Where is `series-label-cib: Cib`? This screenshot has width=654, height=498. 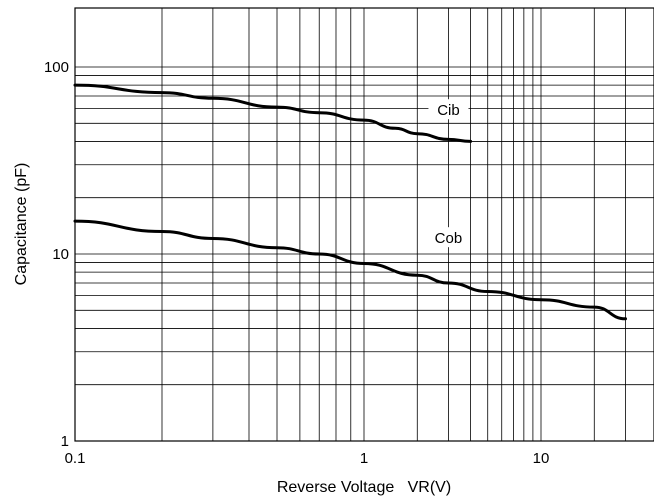
series-label-cib: Cib is located at coordinates (448, 110).